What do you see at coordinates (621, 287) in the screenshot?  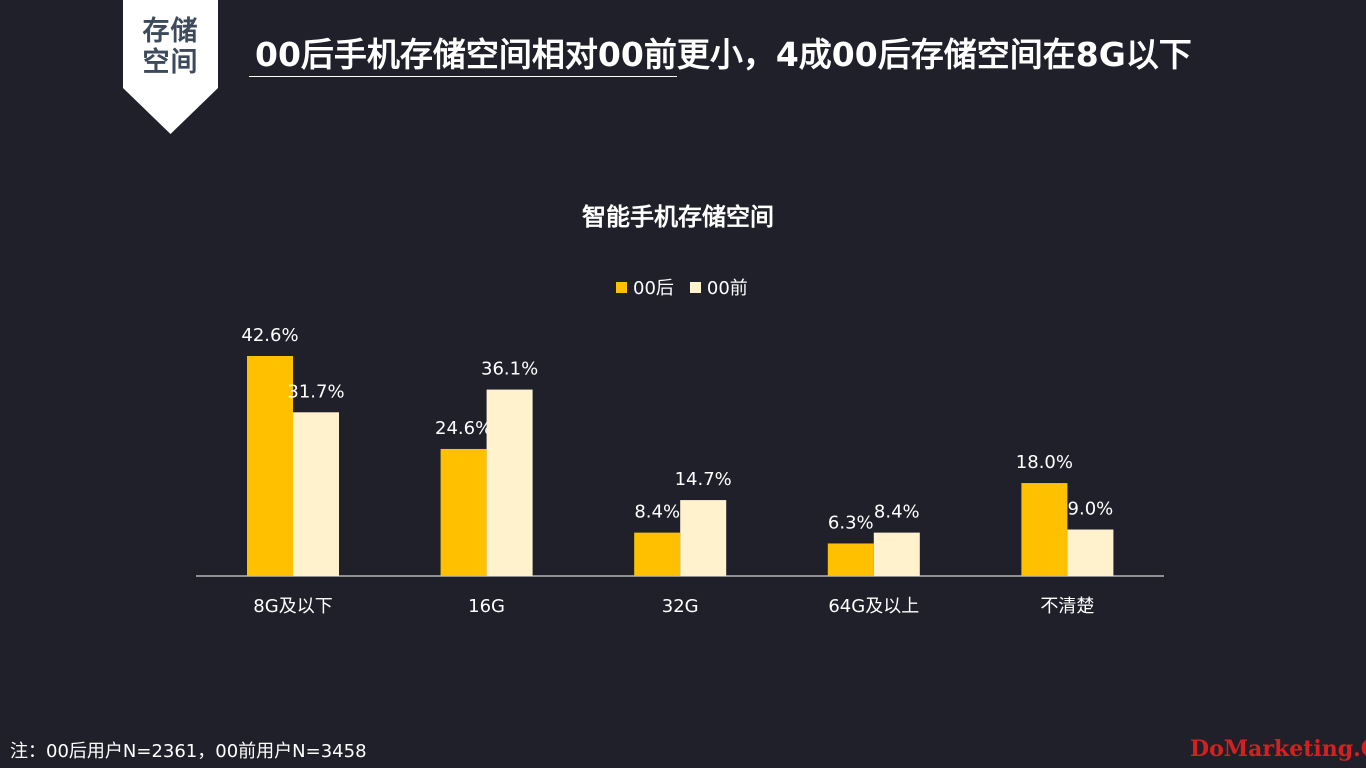 I see `legend-swatch-00hou` at bounding box center [621, 287].